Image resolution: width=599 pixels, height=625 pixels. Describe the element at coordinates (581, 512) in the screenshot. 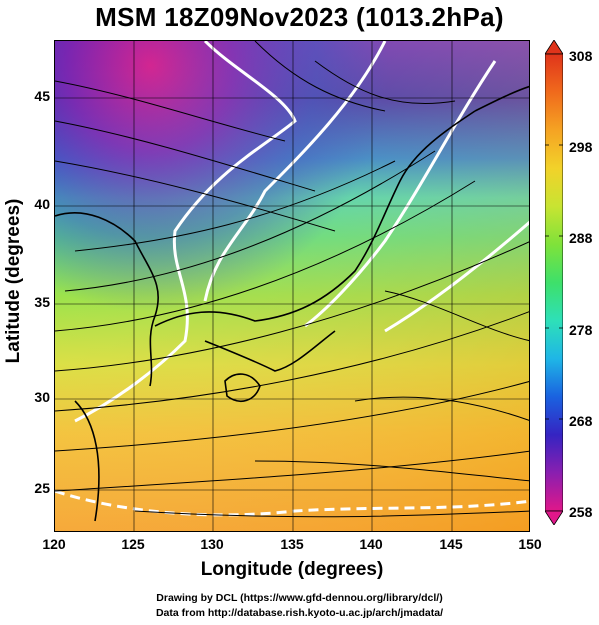

I see `colorbar-tick-258: 258` at that location.